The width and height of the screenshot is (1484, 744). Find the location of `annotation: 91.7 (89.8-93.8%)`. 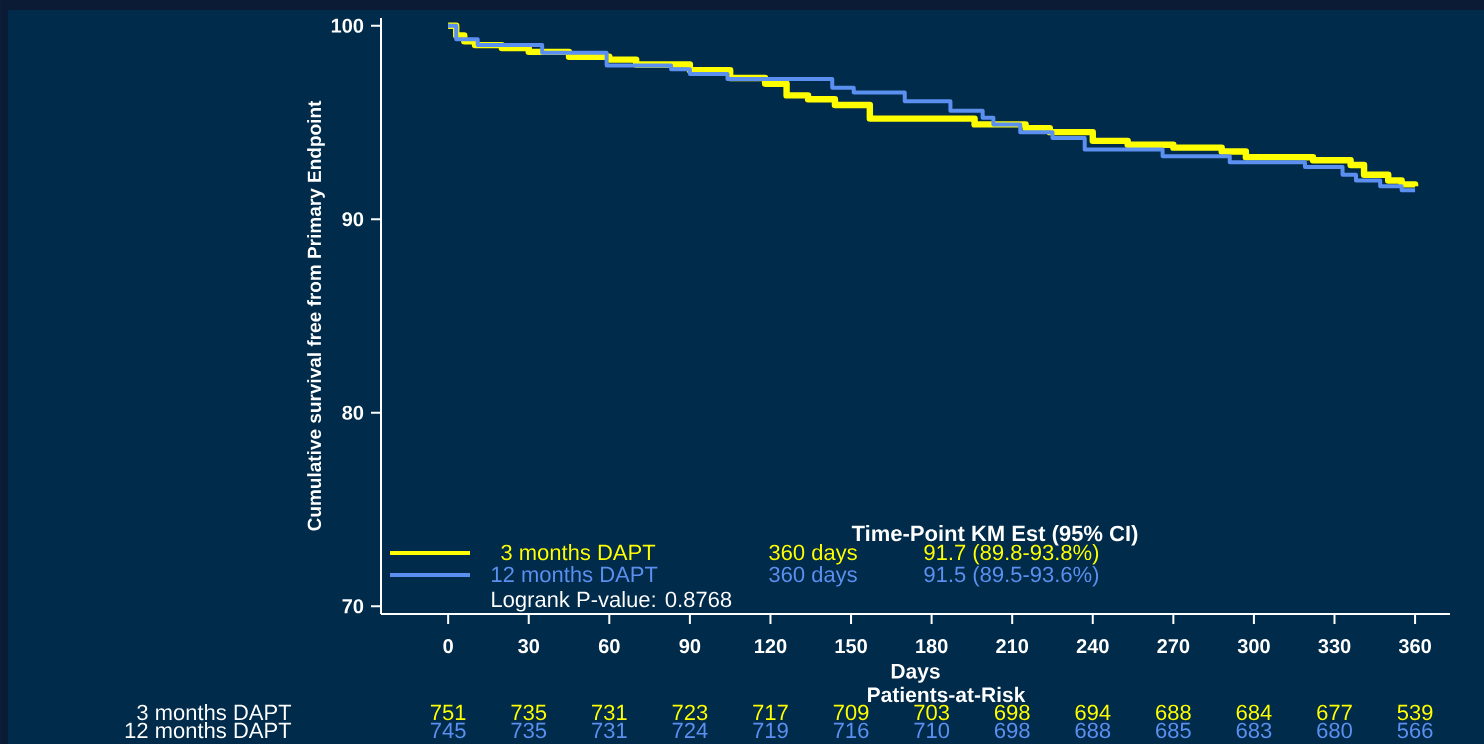

annotation: 91.7 (89.8-93.8%) is located at coordinates (1011, 554).